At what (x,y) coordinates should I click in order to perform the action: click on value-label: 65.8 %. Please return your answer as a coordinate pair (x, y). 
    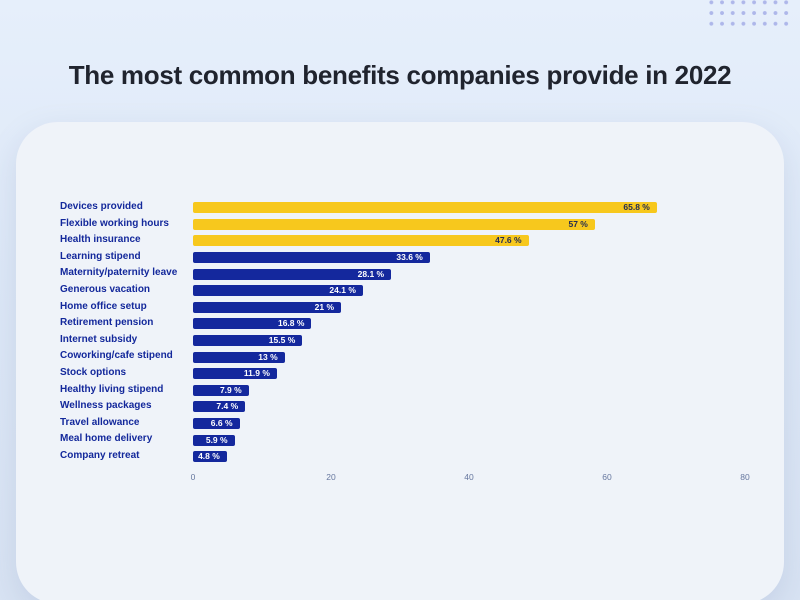
    Looking at the image, I should click on (636, 207).